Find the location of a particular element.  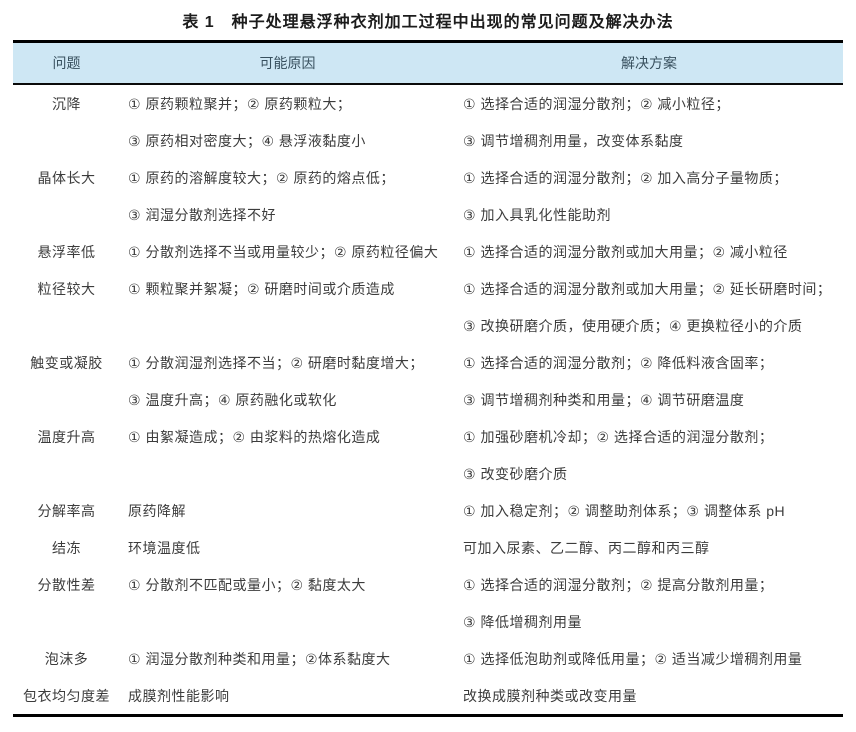

problem-cell: 结冻 is located at coordinates (66, 547).